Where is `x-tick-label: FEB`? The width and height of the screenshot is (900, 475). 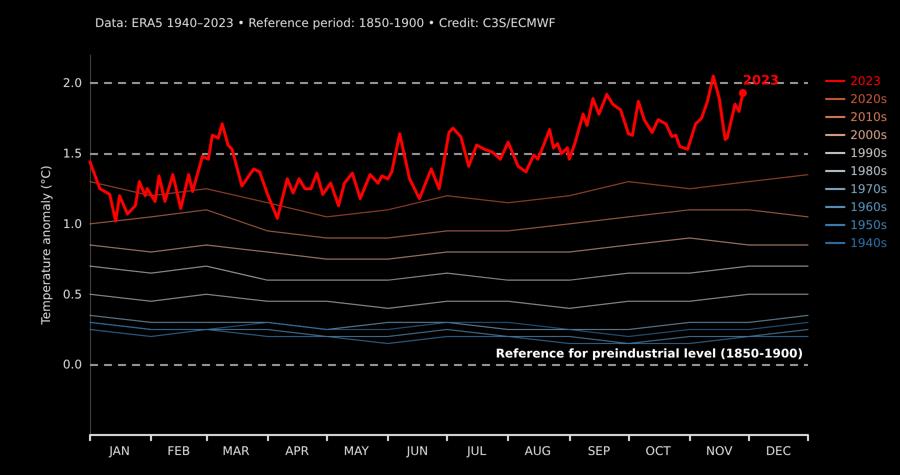 x-tick-label: FEB is located at coordinates (178, 451).